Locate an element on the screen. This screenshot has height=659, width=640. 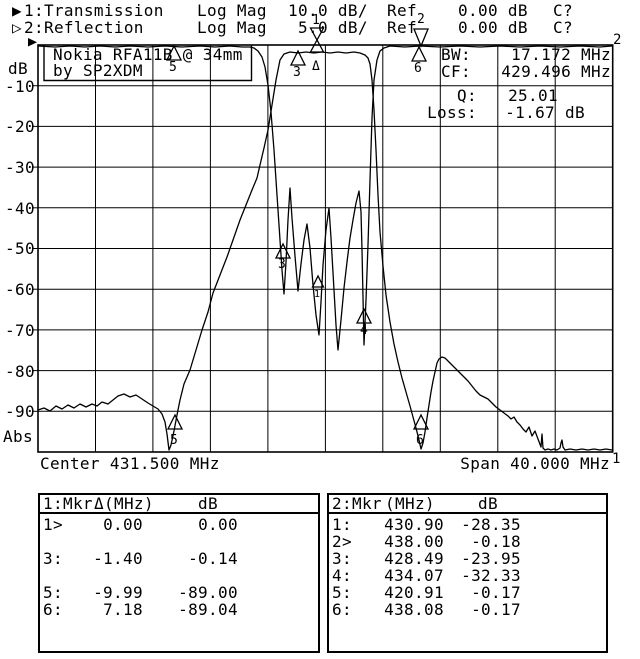
marker-table-1-header is located at coordinates (179, 504).